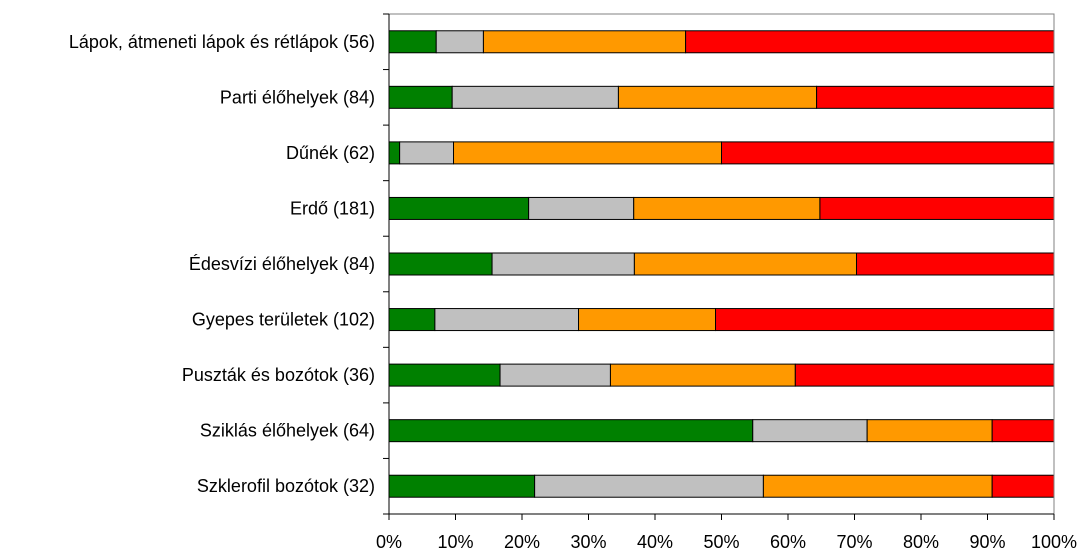 The width and height of the screenshot is (1082, 556). I want to click on category-label: Lápok, átmeneti lápok és rétlápok (56), so click(222, 42).